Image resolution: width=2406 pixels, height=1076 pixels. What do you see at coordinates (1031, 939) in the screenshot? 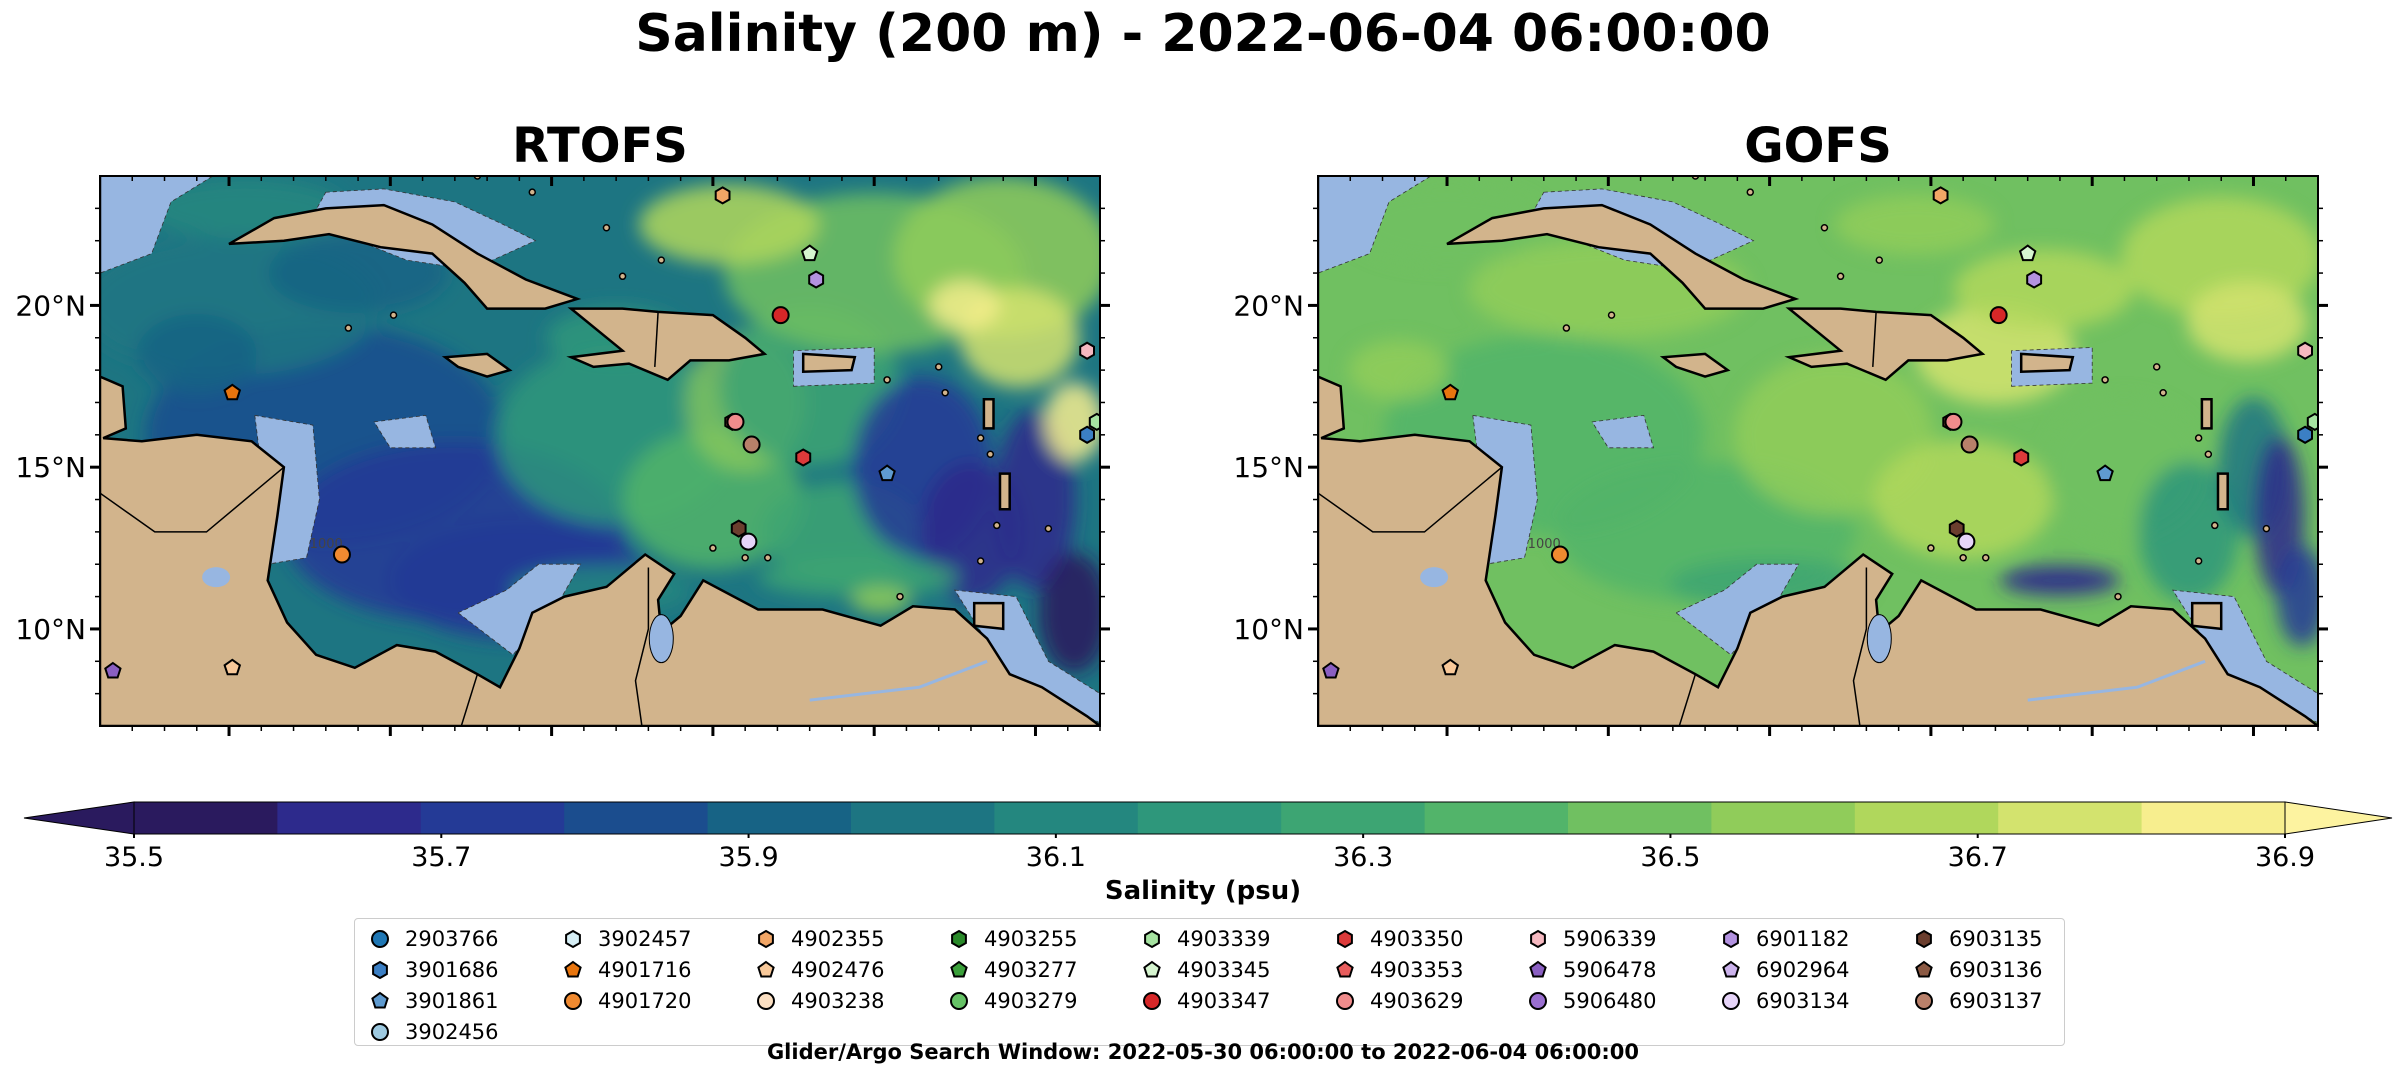
I see `legend-label: 4903255` at bounding box center [1031, 939].